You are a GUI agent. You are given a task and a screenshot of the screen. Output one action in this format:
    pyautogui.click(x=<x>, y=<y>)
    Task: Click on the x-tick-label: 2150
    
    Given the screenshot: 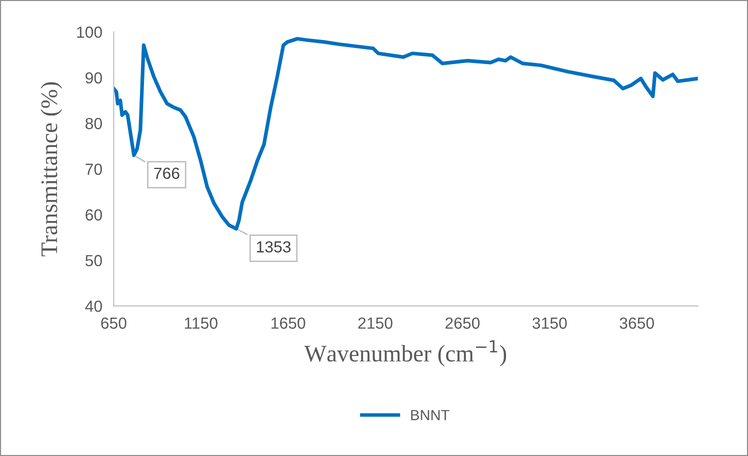 What is the action you would take?
    pyautogui.click(x=375, y=323)
    